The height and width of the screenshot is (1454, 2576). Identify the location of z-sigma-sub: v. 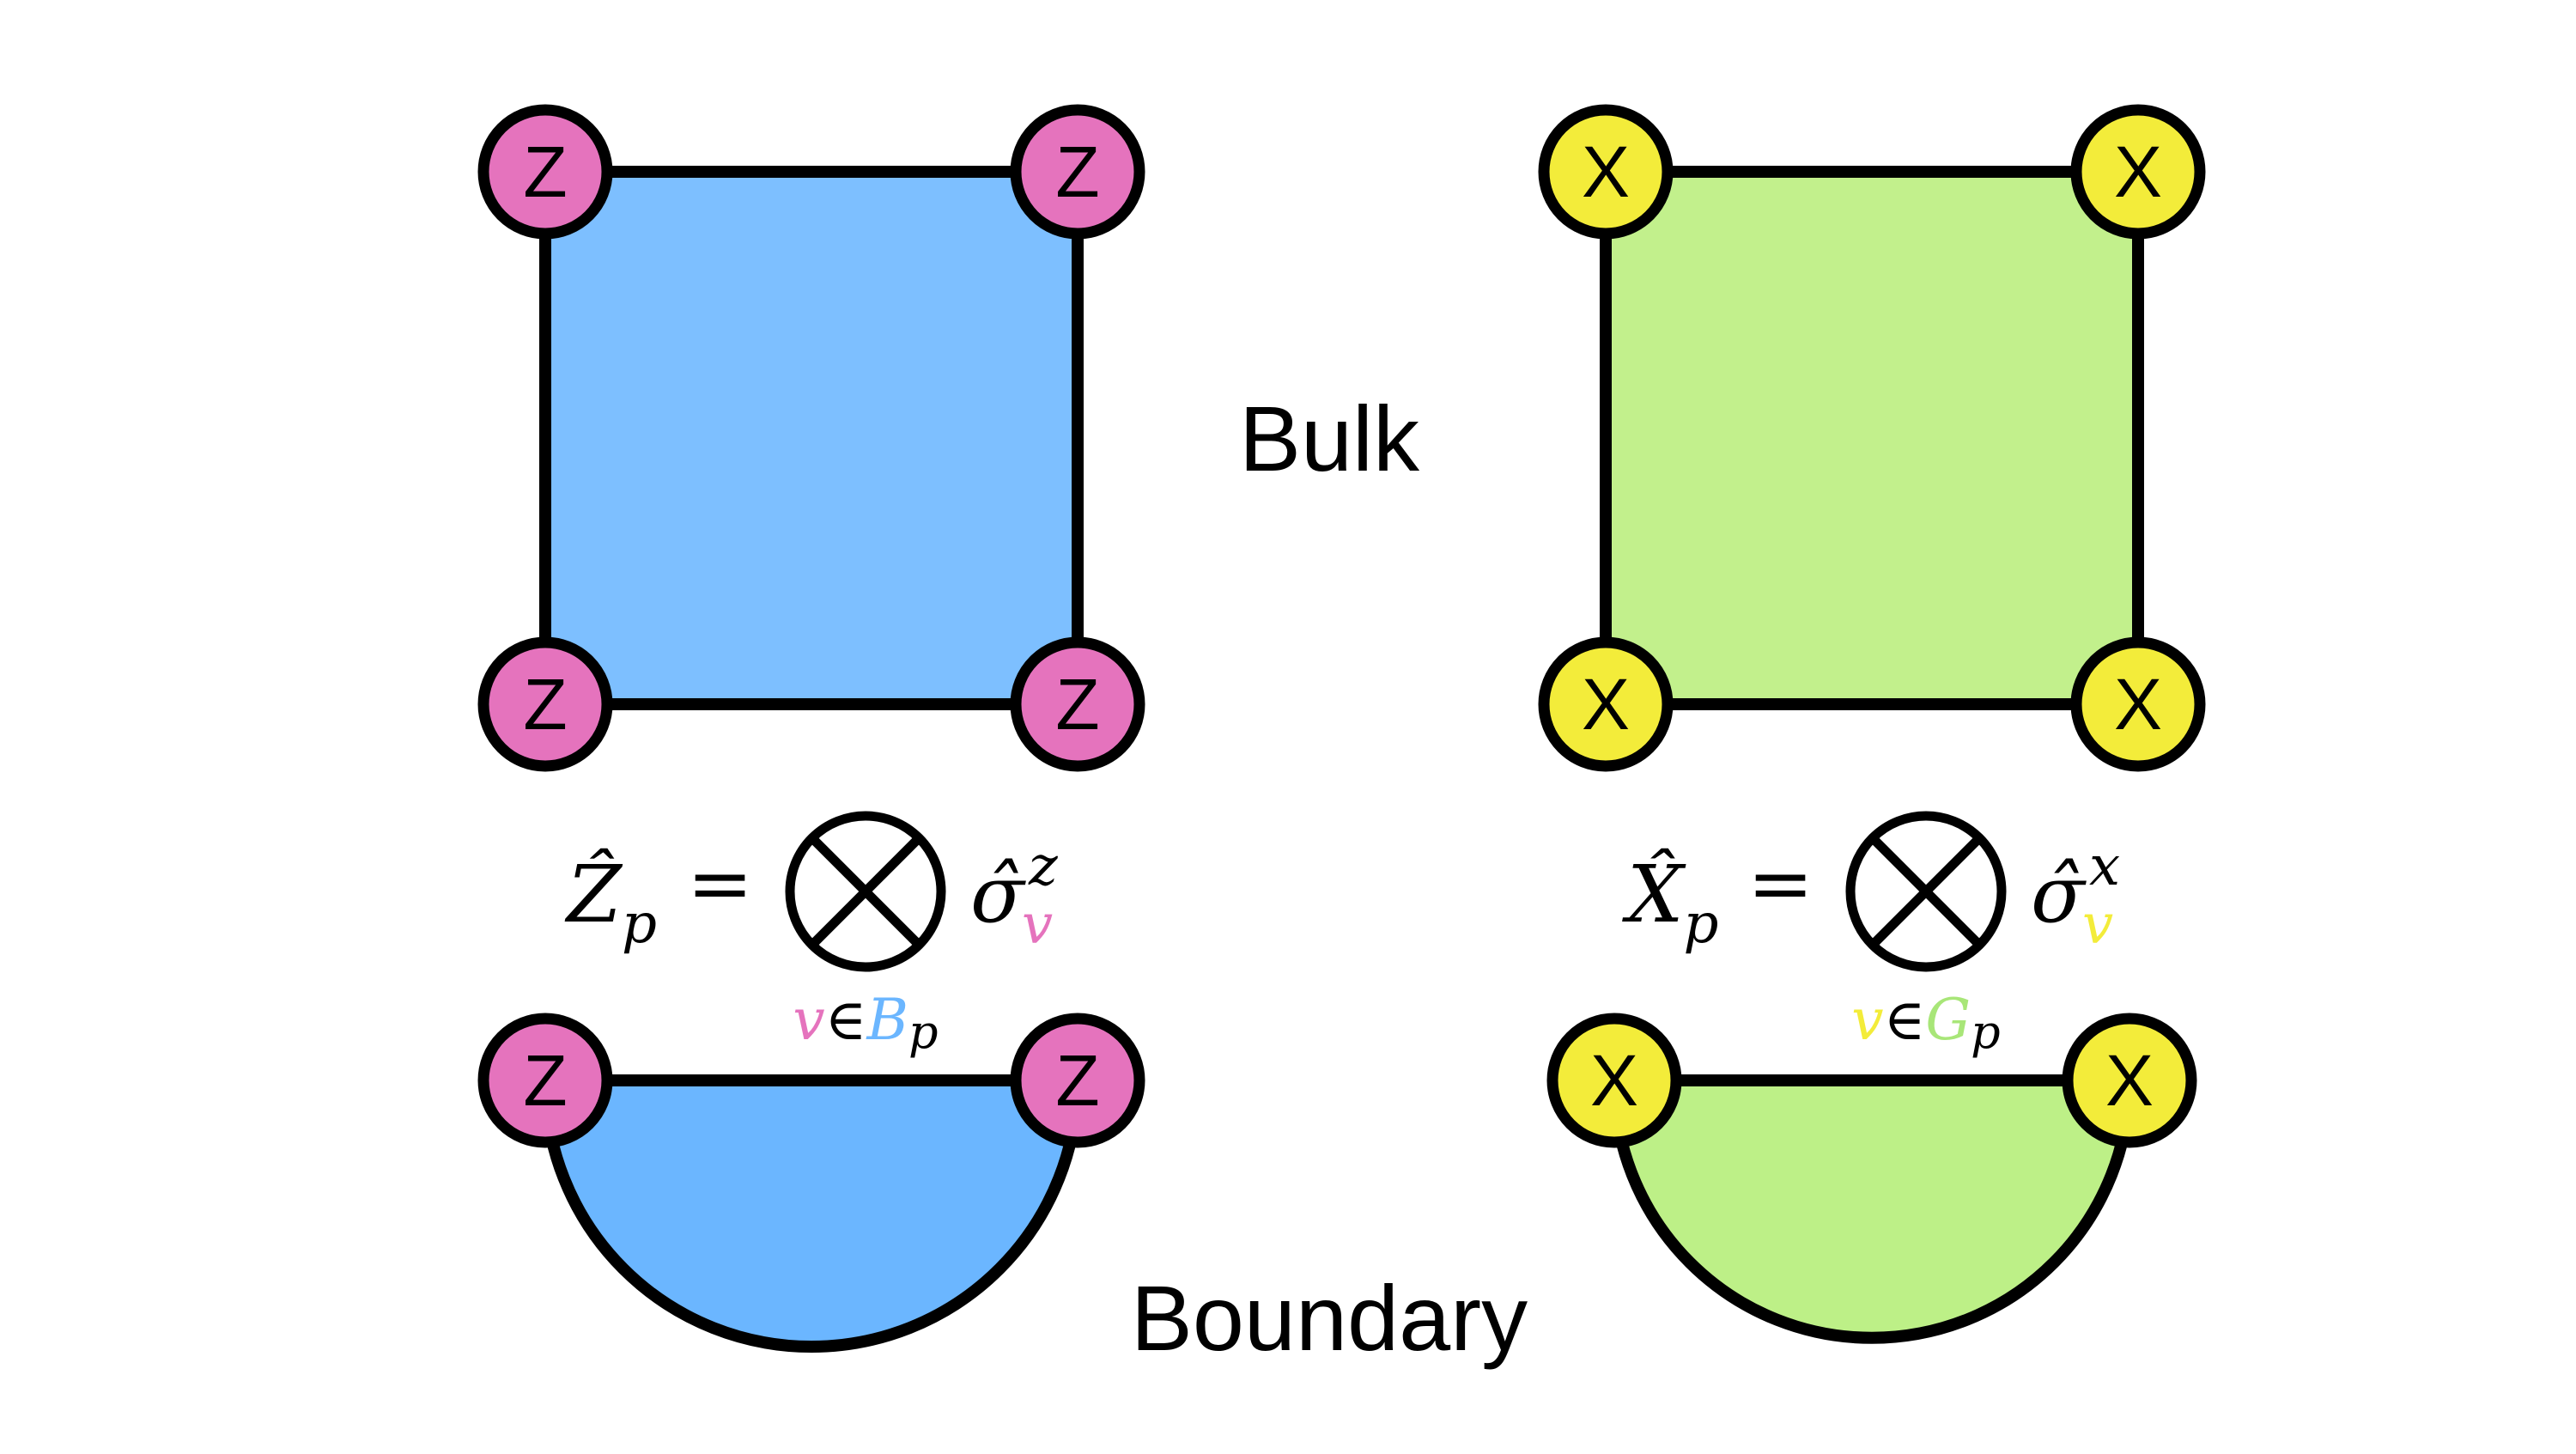
(1038, 925).